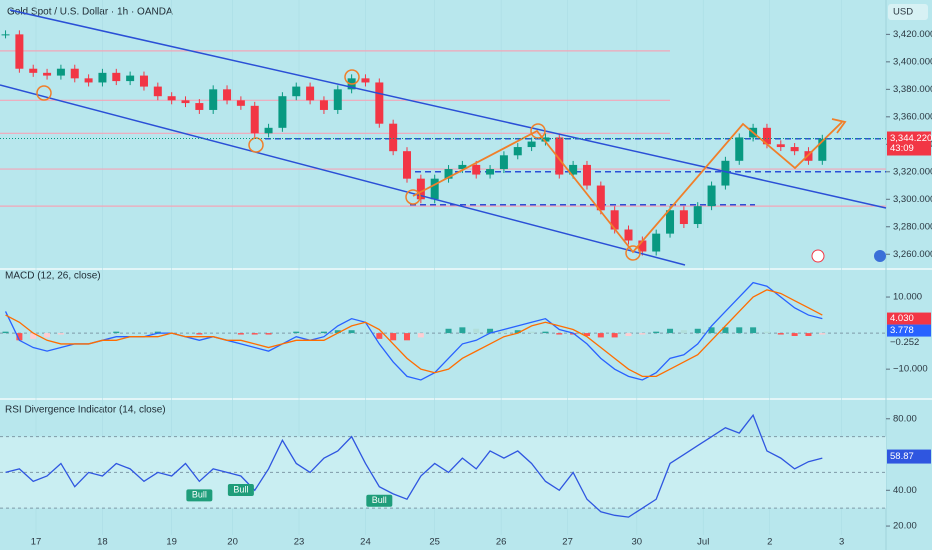  Describe the element at coordinates (905, 526) in the screenshot. I see `y-tick-label: 20.00` at that location.